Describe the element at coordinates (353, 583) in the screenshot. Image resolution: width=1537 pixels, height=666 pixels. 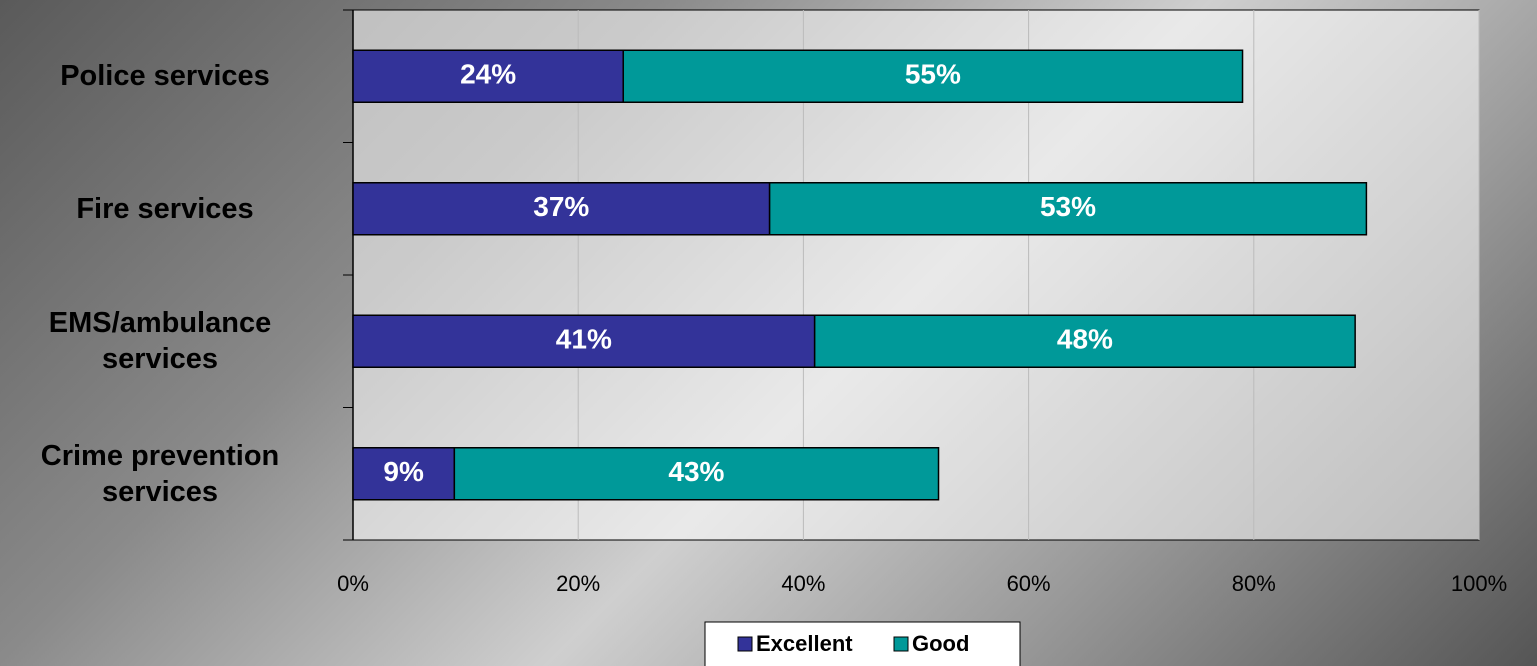
I see `x-tick-label: 0%` at that location.